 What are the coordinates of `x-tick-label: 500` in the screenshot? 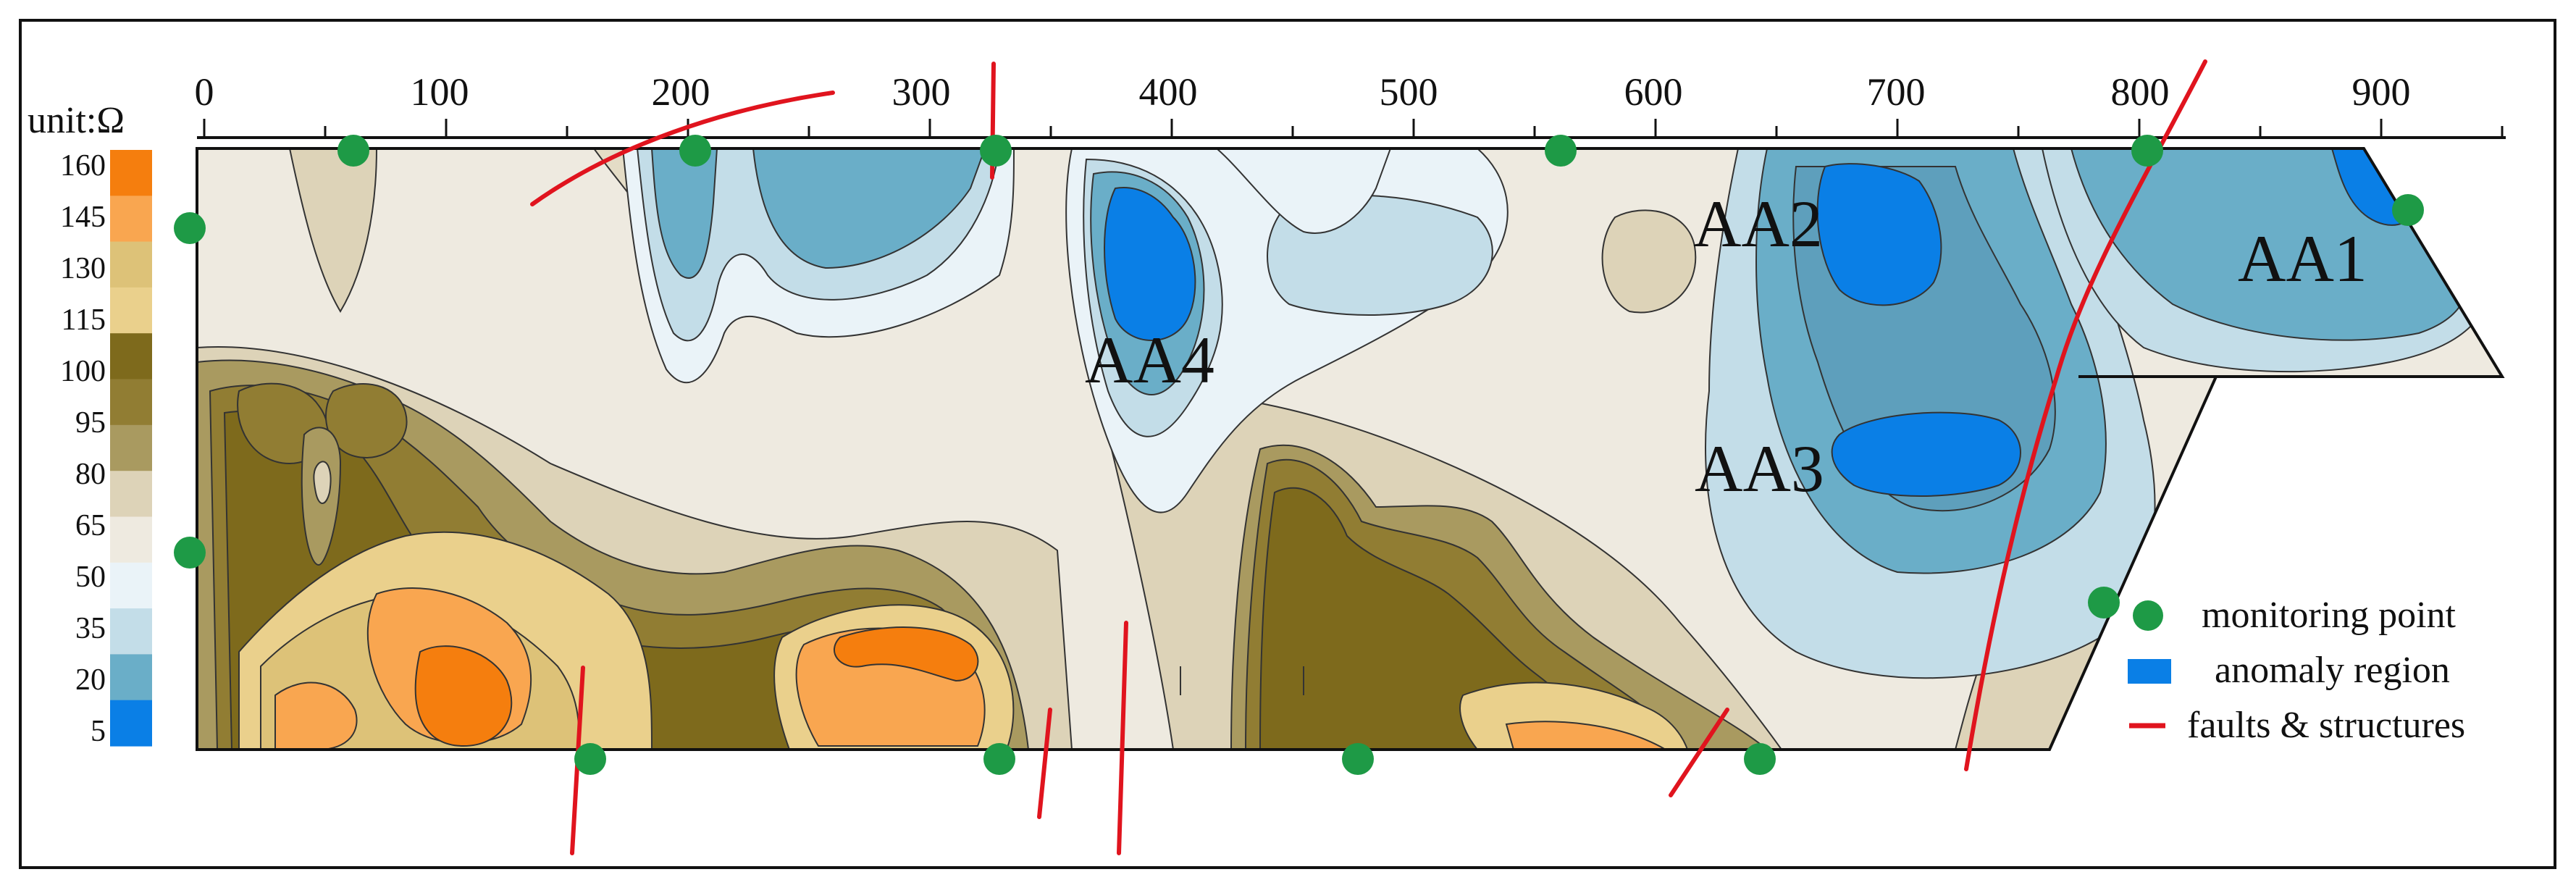 It's located at (1409, 92).